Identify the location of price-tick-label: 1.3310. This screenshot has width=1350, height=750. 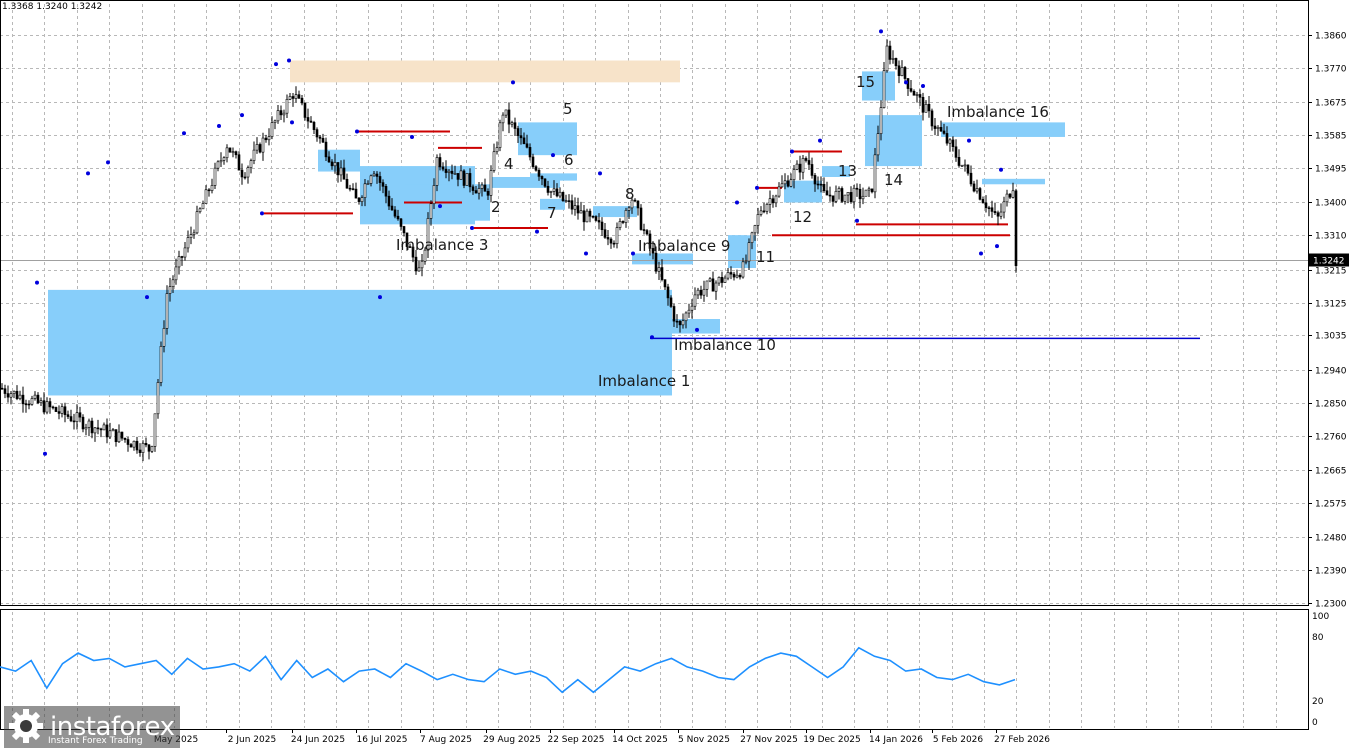
(1331, 237).